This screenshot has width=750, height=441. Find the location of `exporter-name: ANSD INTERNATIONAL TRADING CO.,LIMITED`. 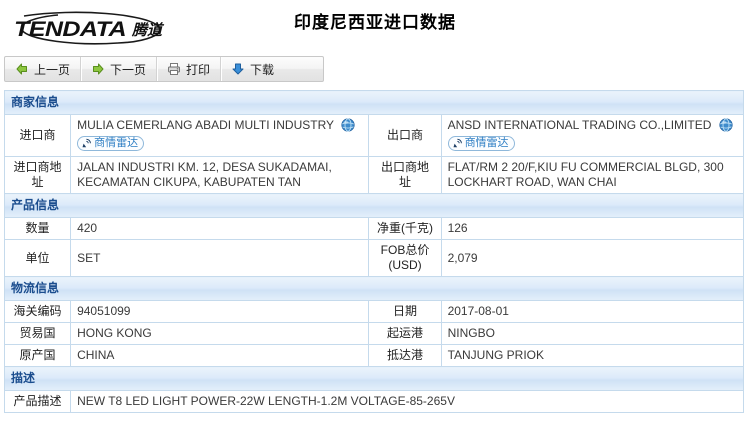

exporter-name: ANSD INTERNATIONAL TRADING CO.,LIMITED is located at coordinates (579, 125).